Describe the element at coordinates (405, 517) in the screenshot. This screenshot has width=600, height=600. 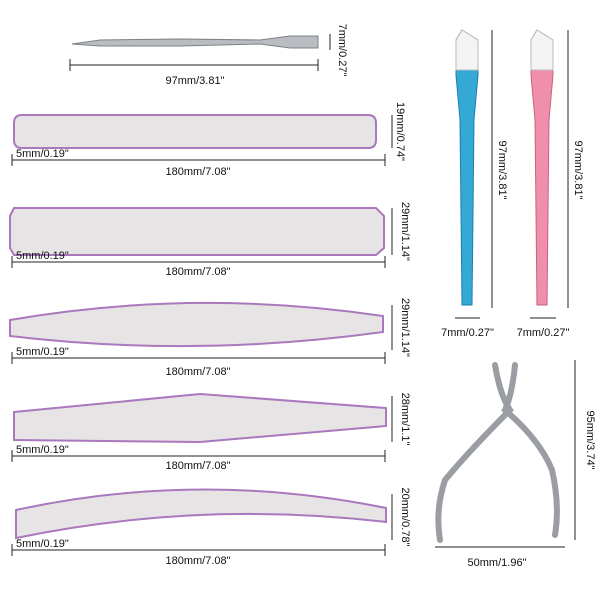
I see `dimension-label: 20mm/0.78"` at that location.